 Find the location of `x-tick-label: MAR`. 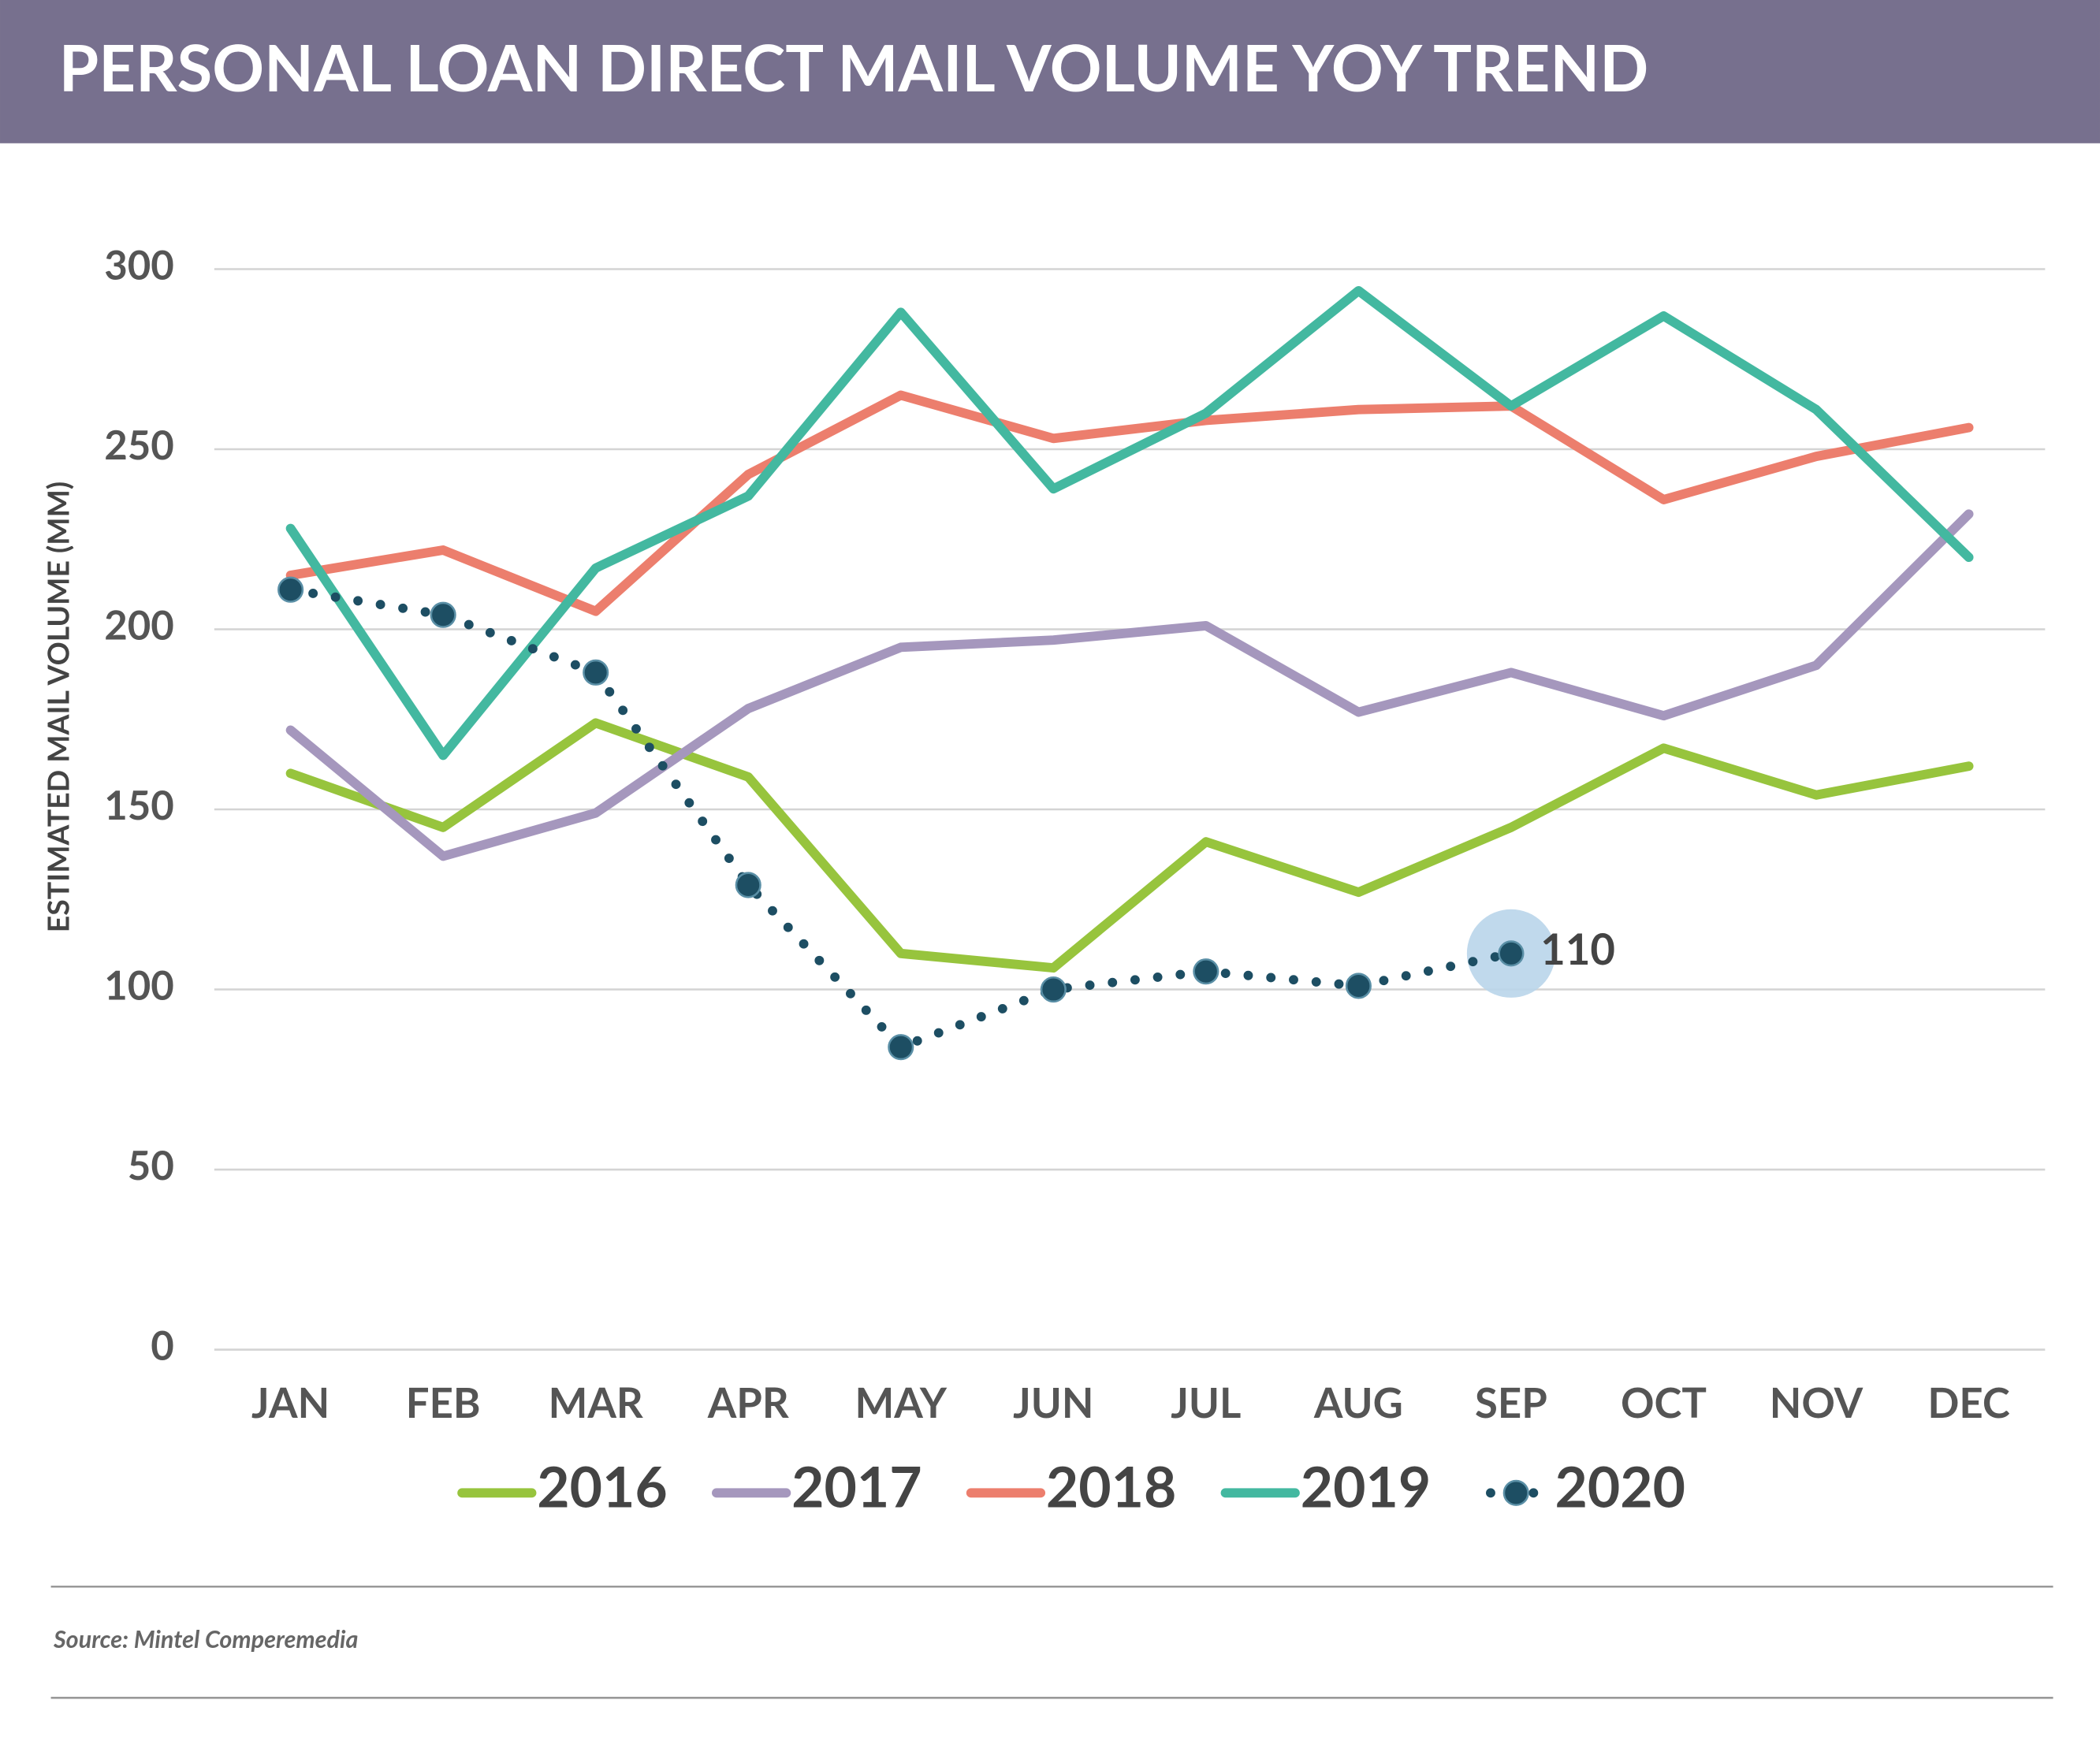

x-tick-label: MAR is located at coordinates (596, 1402).